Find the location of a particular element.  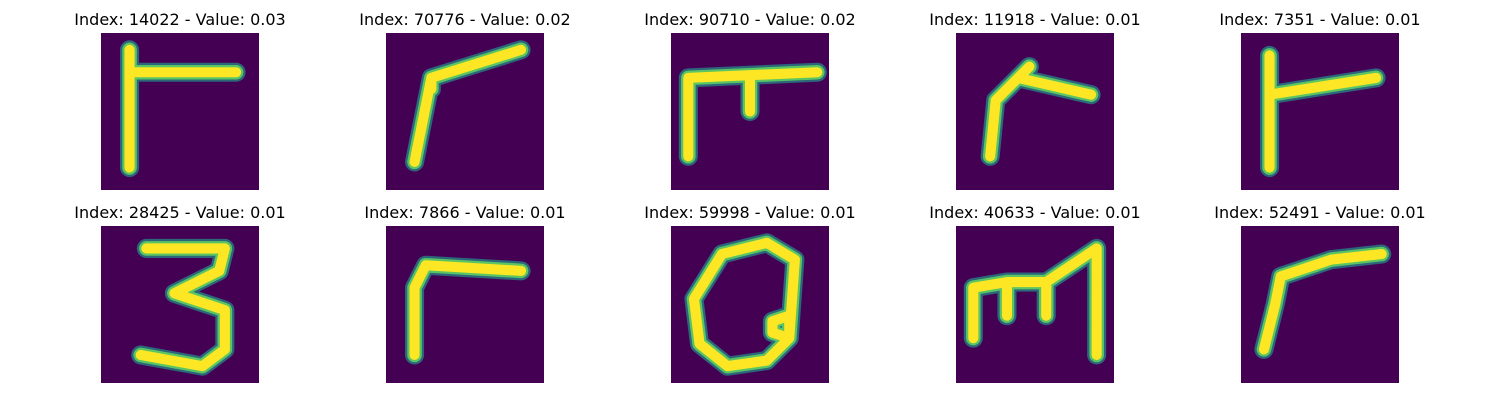

panel-title: Index: 11918 - Value: 0.01 is located at coordinates (1035, 19).